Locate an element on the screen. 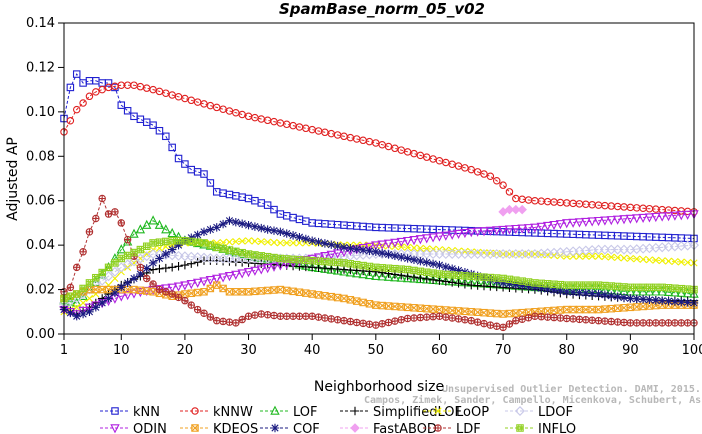 This screenshot has height=434, width=702. legend-item-kdeos: KDEOS is located at coordinates (219, 428).